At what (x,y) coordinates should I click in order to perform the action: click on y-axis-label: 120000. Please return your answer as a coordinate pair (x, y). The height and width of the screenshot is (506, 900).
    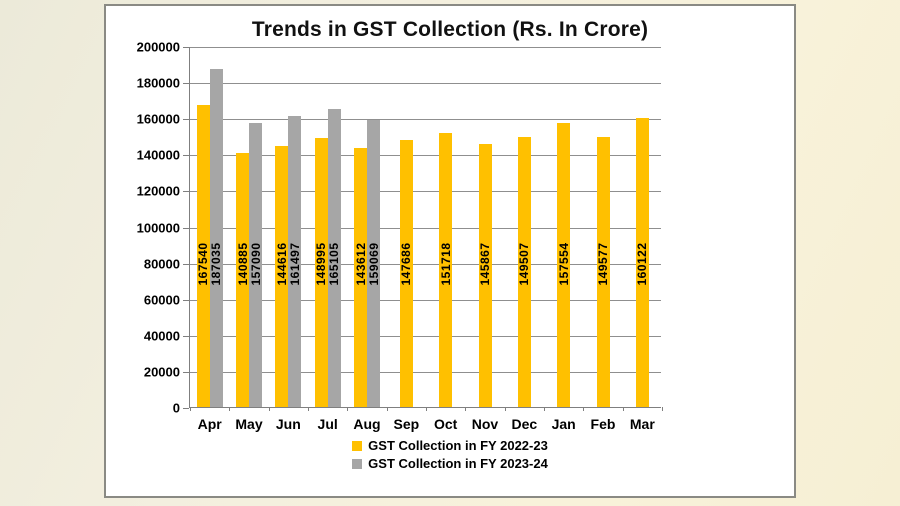
    Looking at the image, I should click on (158, 191).